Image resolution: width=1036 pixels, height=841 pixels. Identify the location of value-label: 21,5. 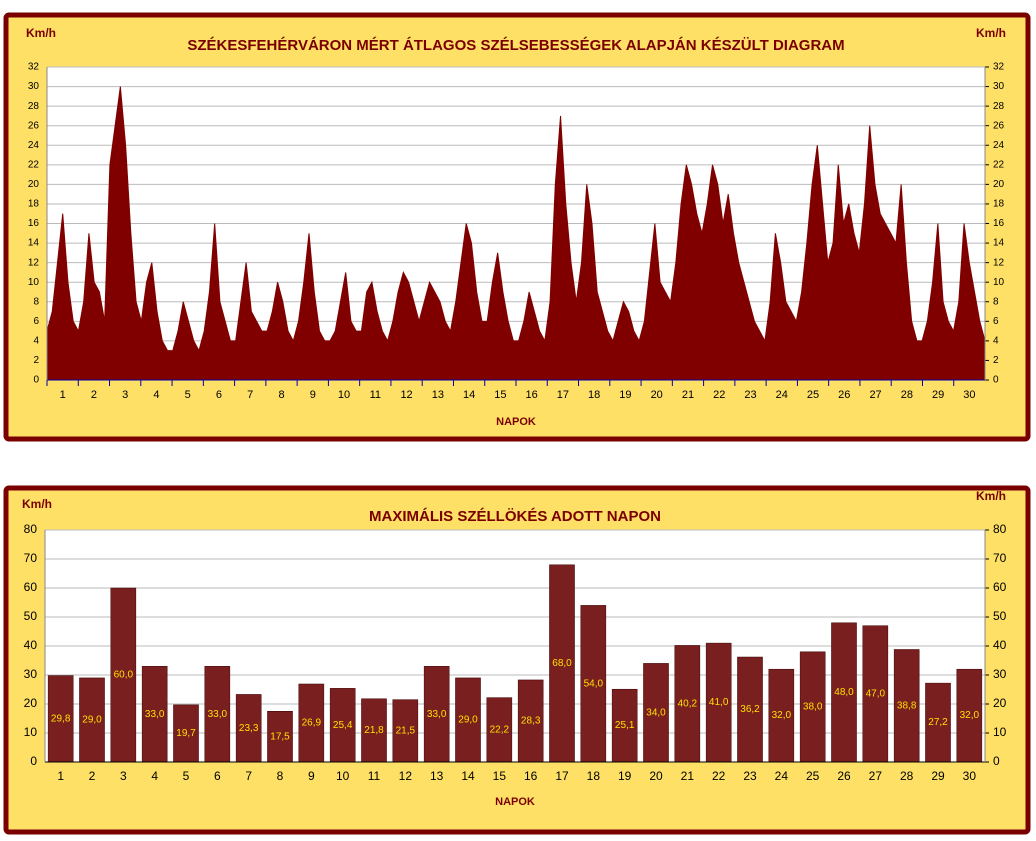
(406, 730).